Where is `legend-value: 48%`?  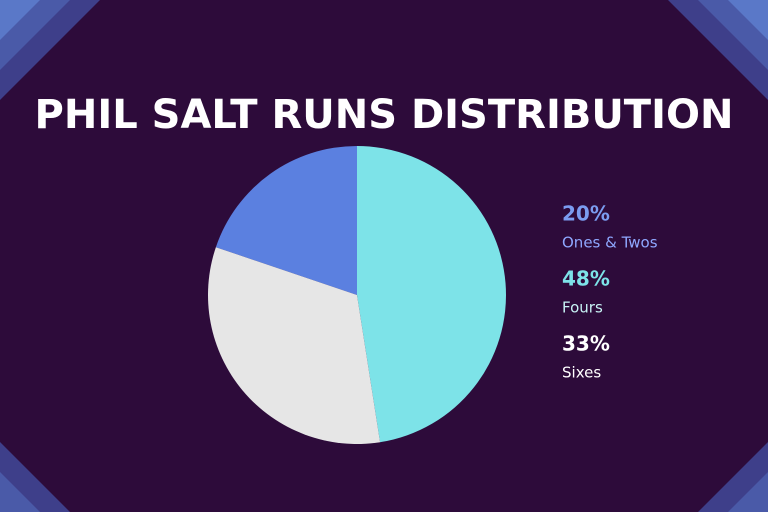 legend-value: 48% is located at coordinates (586, 279).